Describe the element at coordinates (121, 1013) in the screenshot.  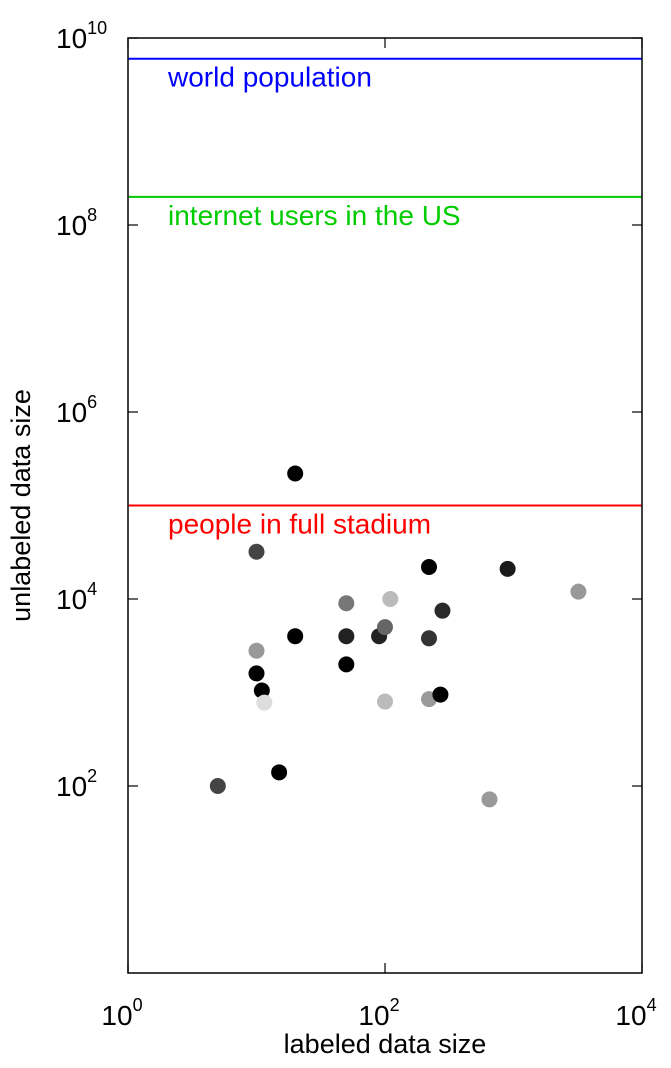
I see `x-tick-label: 10⁰` at that location.